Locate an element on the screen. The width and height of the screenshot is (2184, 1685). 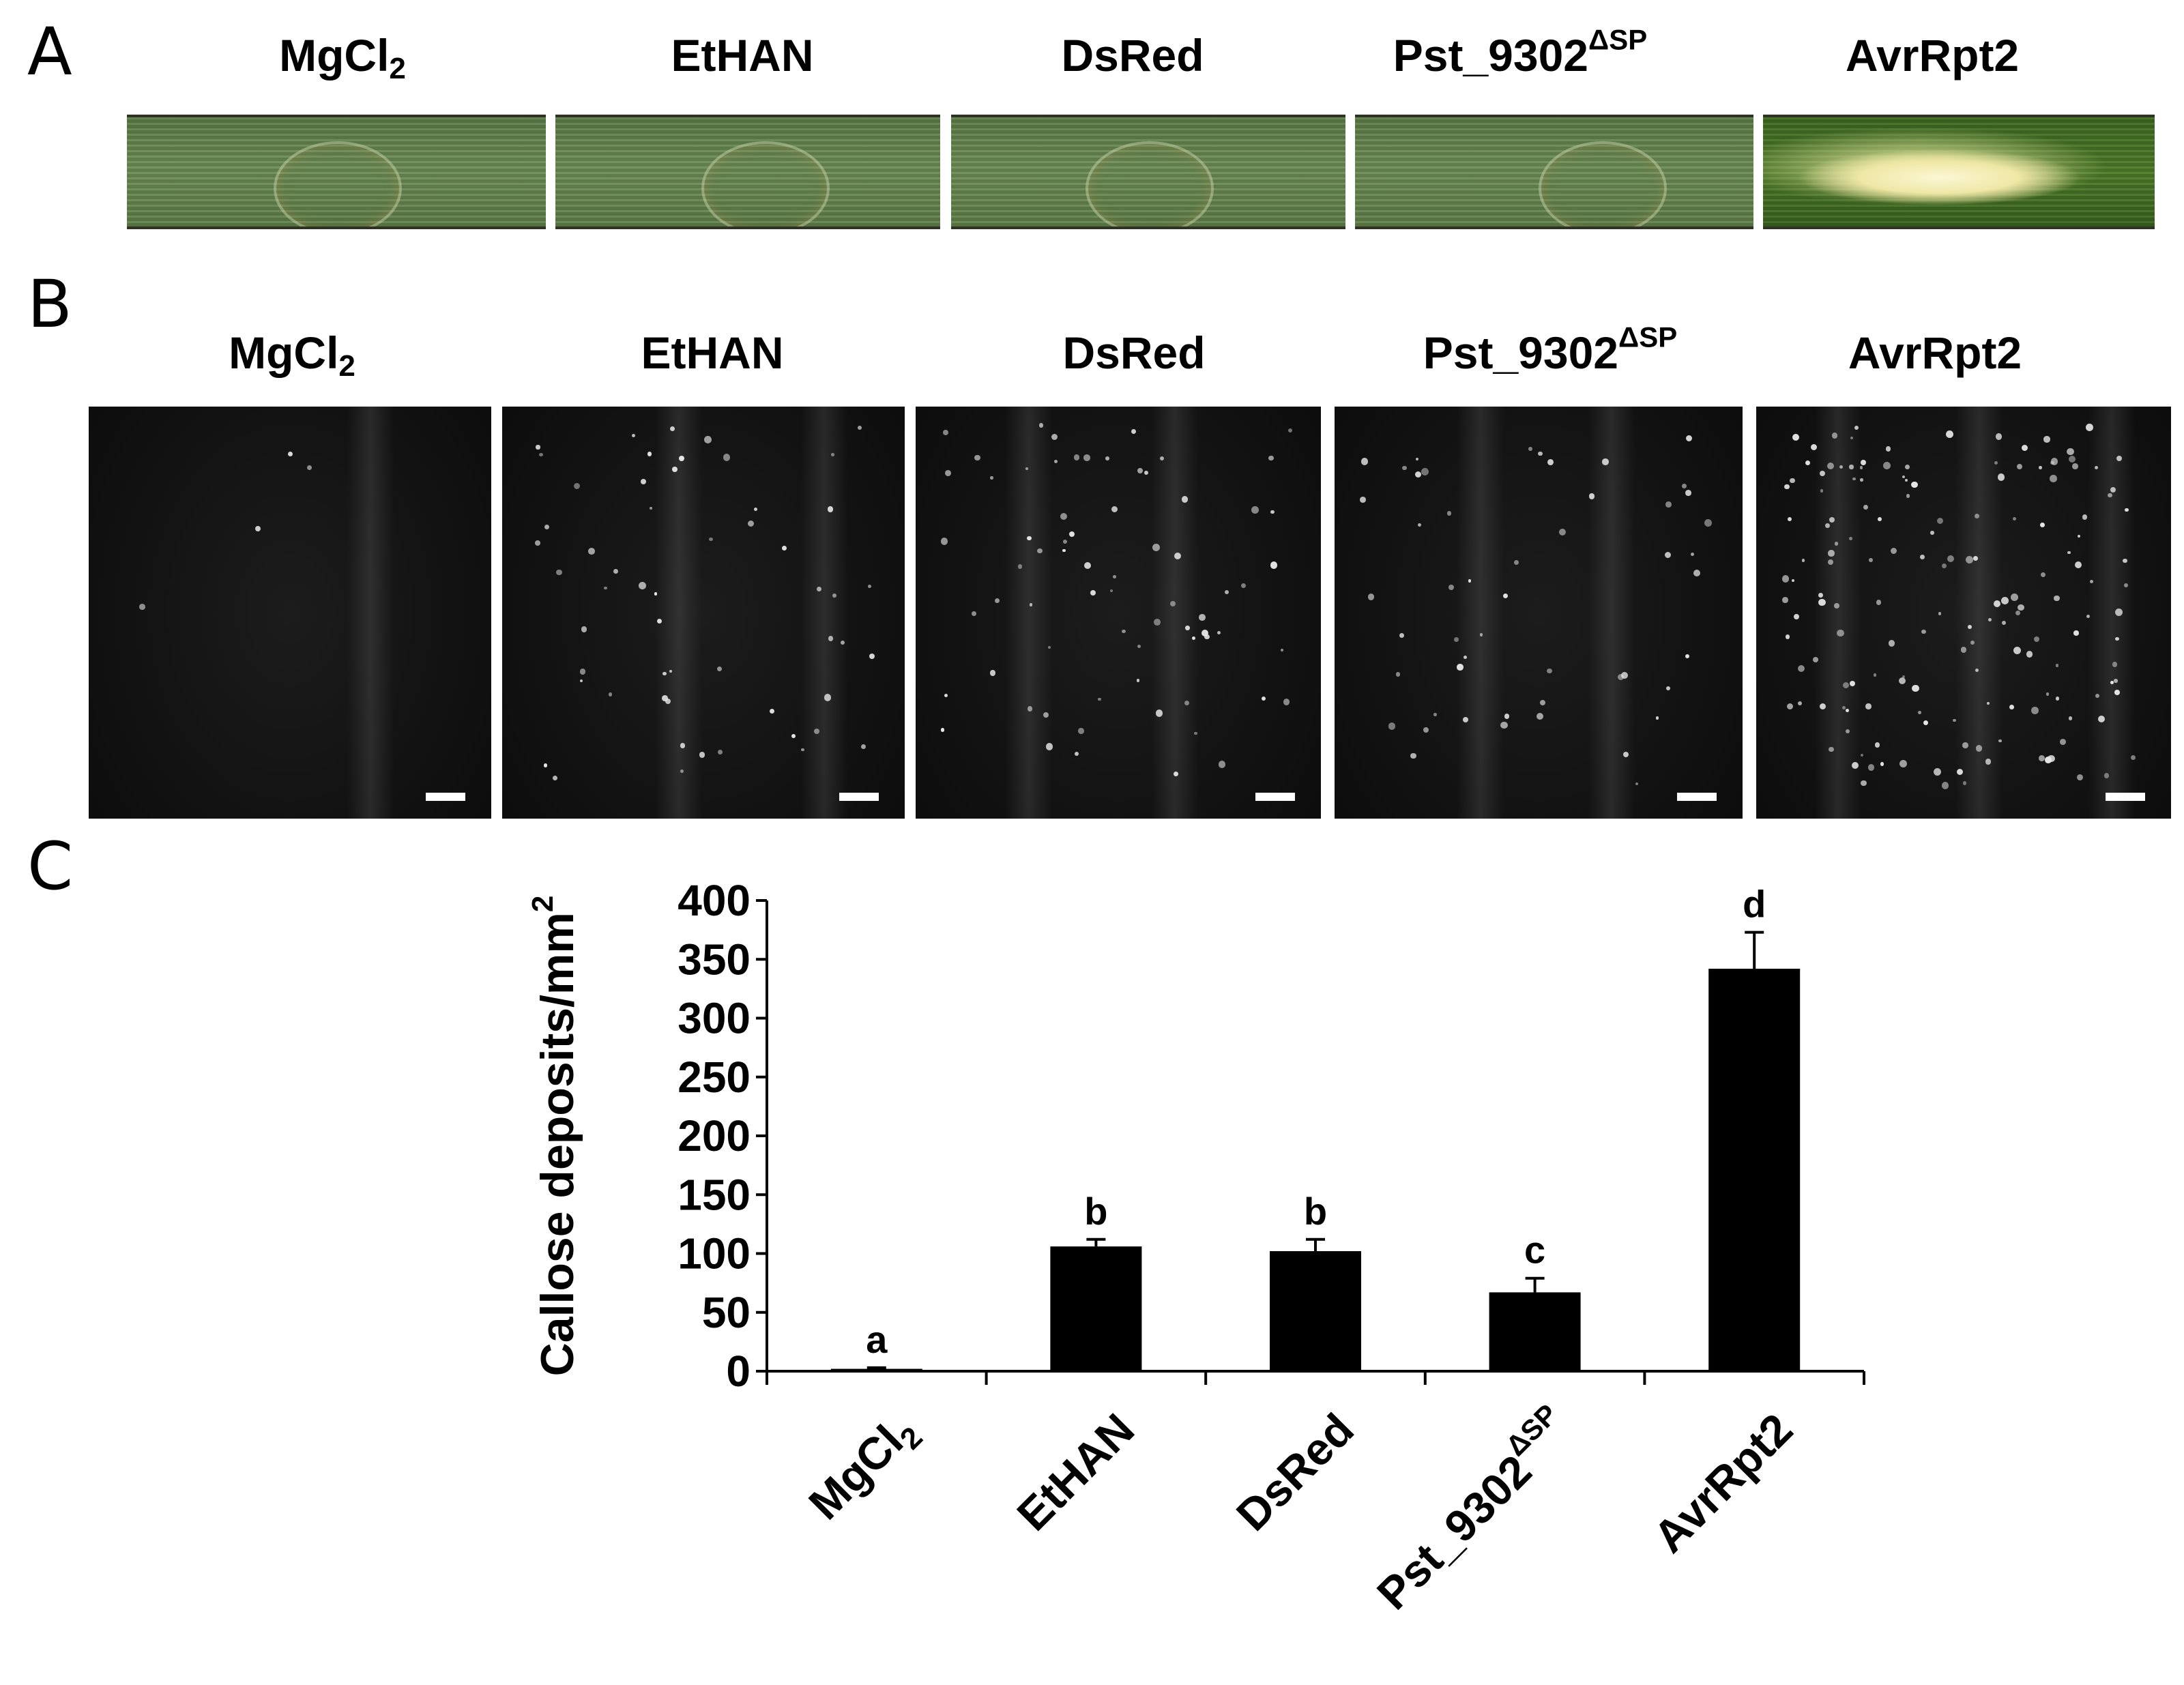
bar is located at coordinates (1754, 1170).